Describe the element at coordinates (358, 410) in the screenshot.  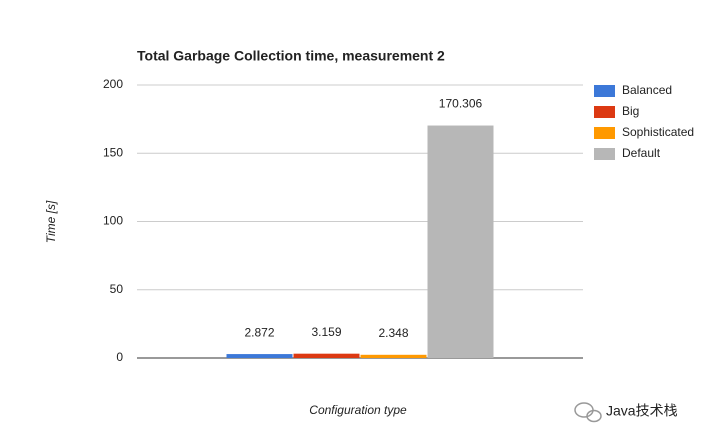
I see `x-axis-label: Configuration type` at that location.